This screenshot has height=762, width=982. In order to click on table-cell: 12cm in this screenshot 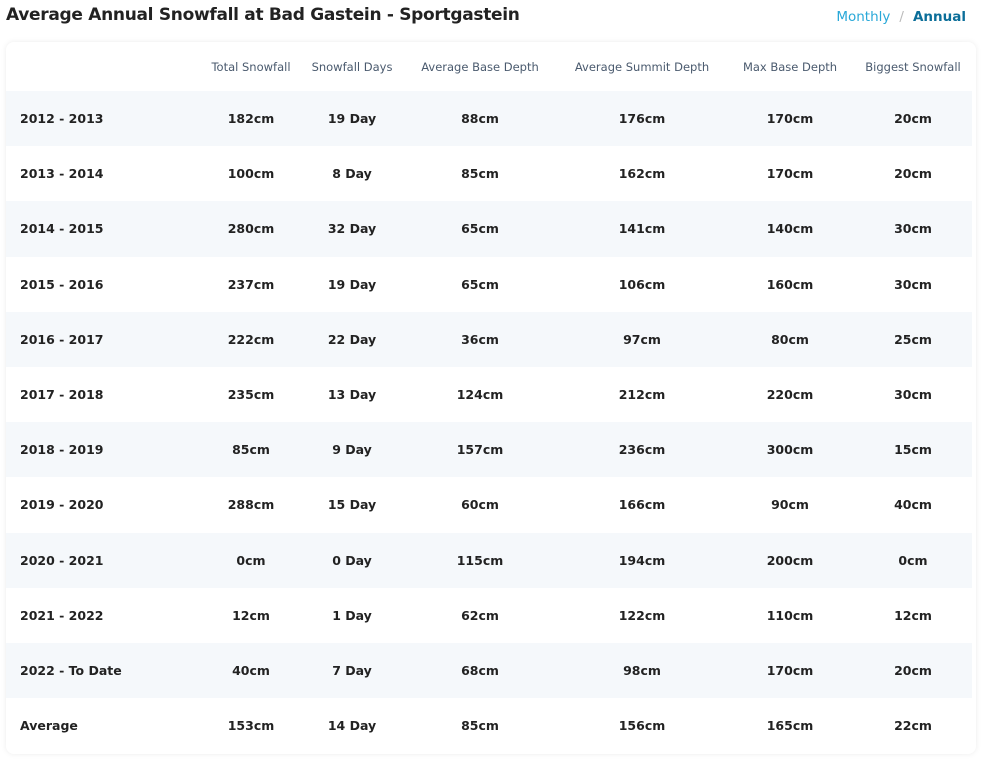, I will do `click(251, 615)`.